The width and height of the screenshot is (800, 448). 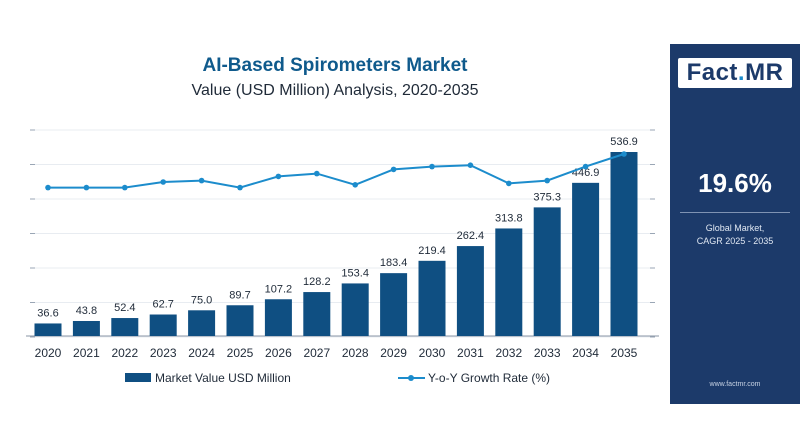 What do you see at coordinates (489, 378) in the screenshot?
I see `legend-line-label: Y-o-Y Growth Rate (%)` at bounding box center [489, 378].